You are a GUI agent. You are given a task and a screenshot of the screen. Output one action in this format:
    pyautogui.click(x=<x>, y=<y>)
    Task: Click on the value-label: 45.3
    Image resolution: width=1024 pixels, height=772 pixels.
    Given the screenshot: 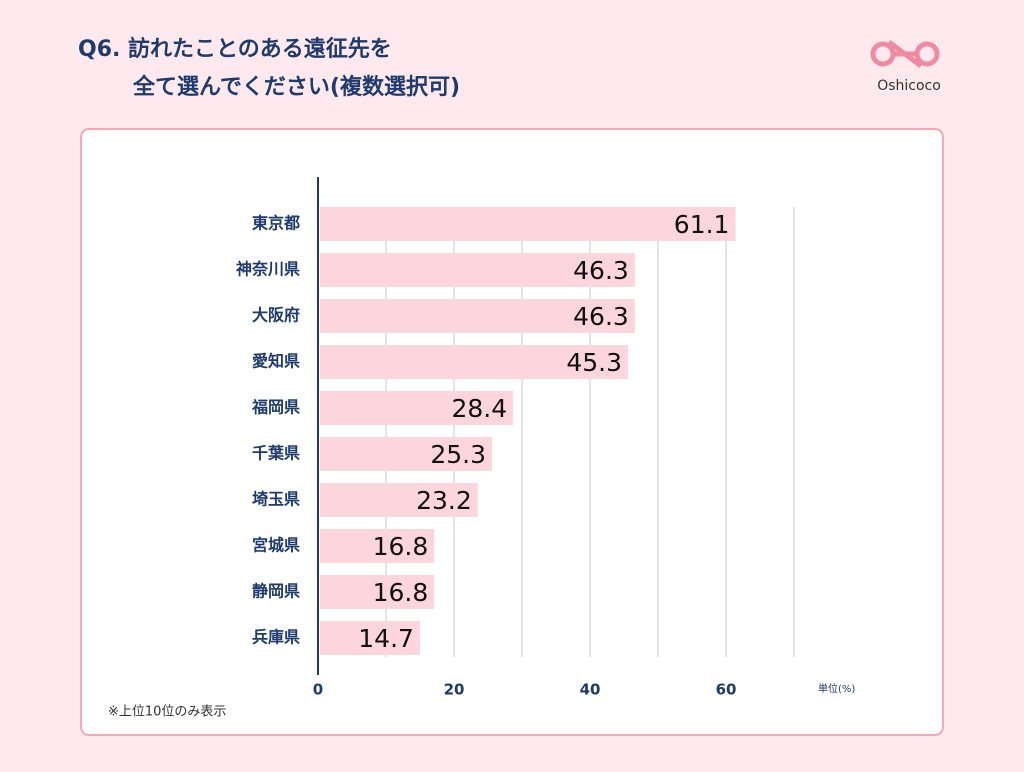 What is the action you would take?
    pyautogui.click(x=594, y=362)
    